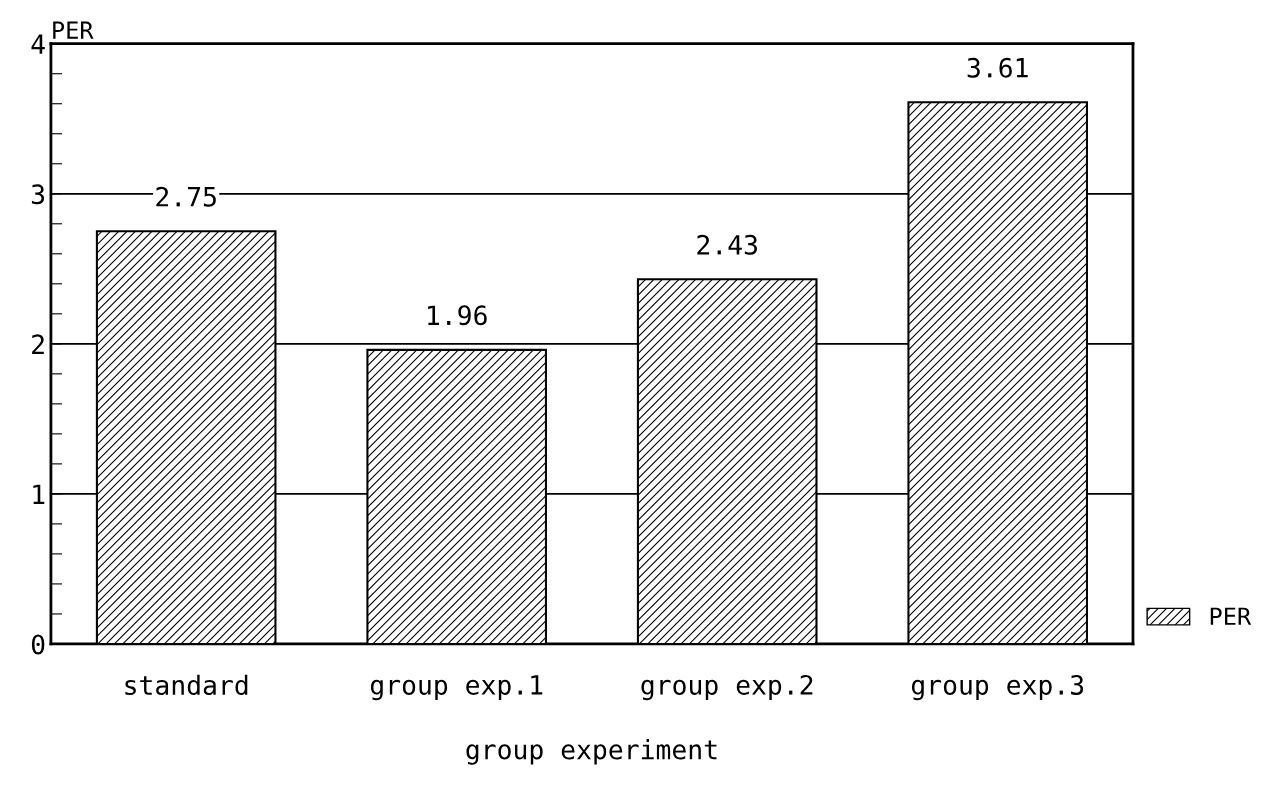 This screenshot has width=1273, height=795. Describe the element at coordinates (457, 315) in the screenshot. I see `data-label: 1.96` at that location.